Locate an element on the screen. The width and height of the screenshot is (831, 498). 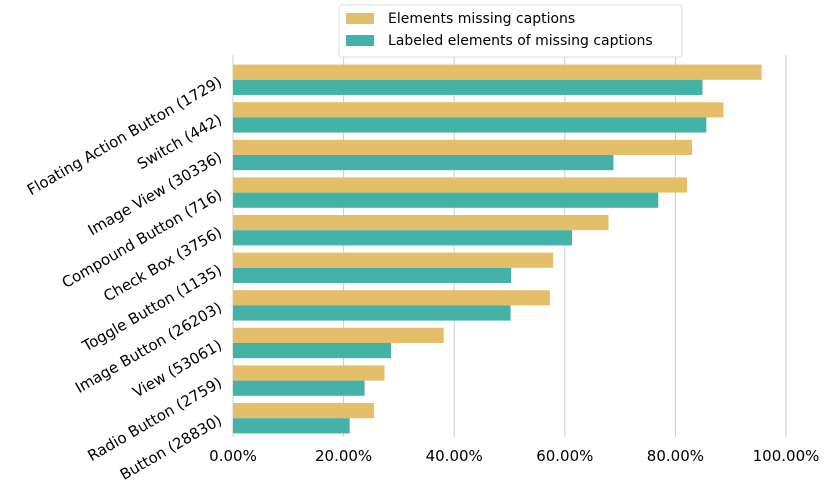
legend-label-0: Elements missing captions is located at coordinates (481, 19).